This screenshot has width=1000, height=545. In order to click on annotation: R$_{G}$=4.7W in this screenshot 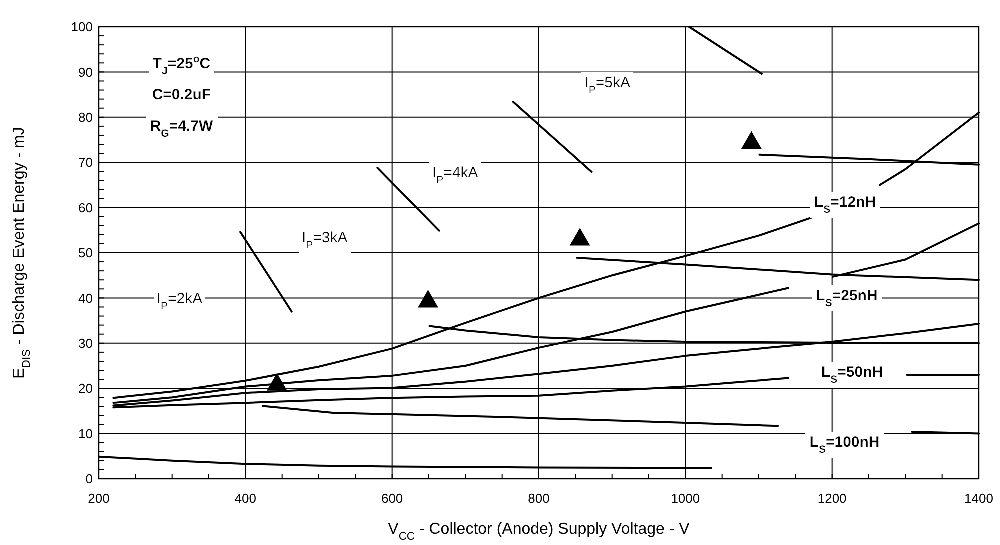, I will do `click(182, 129)`.